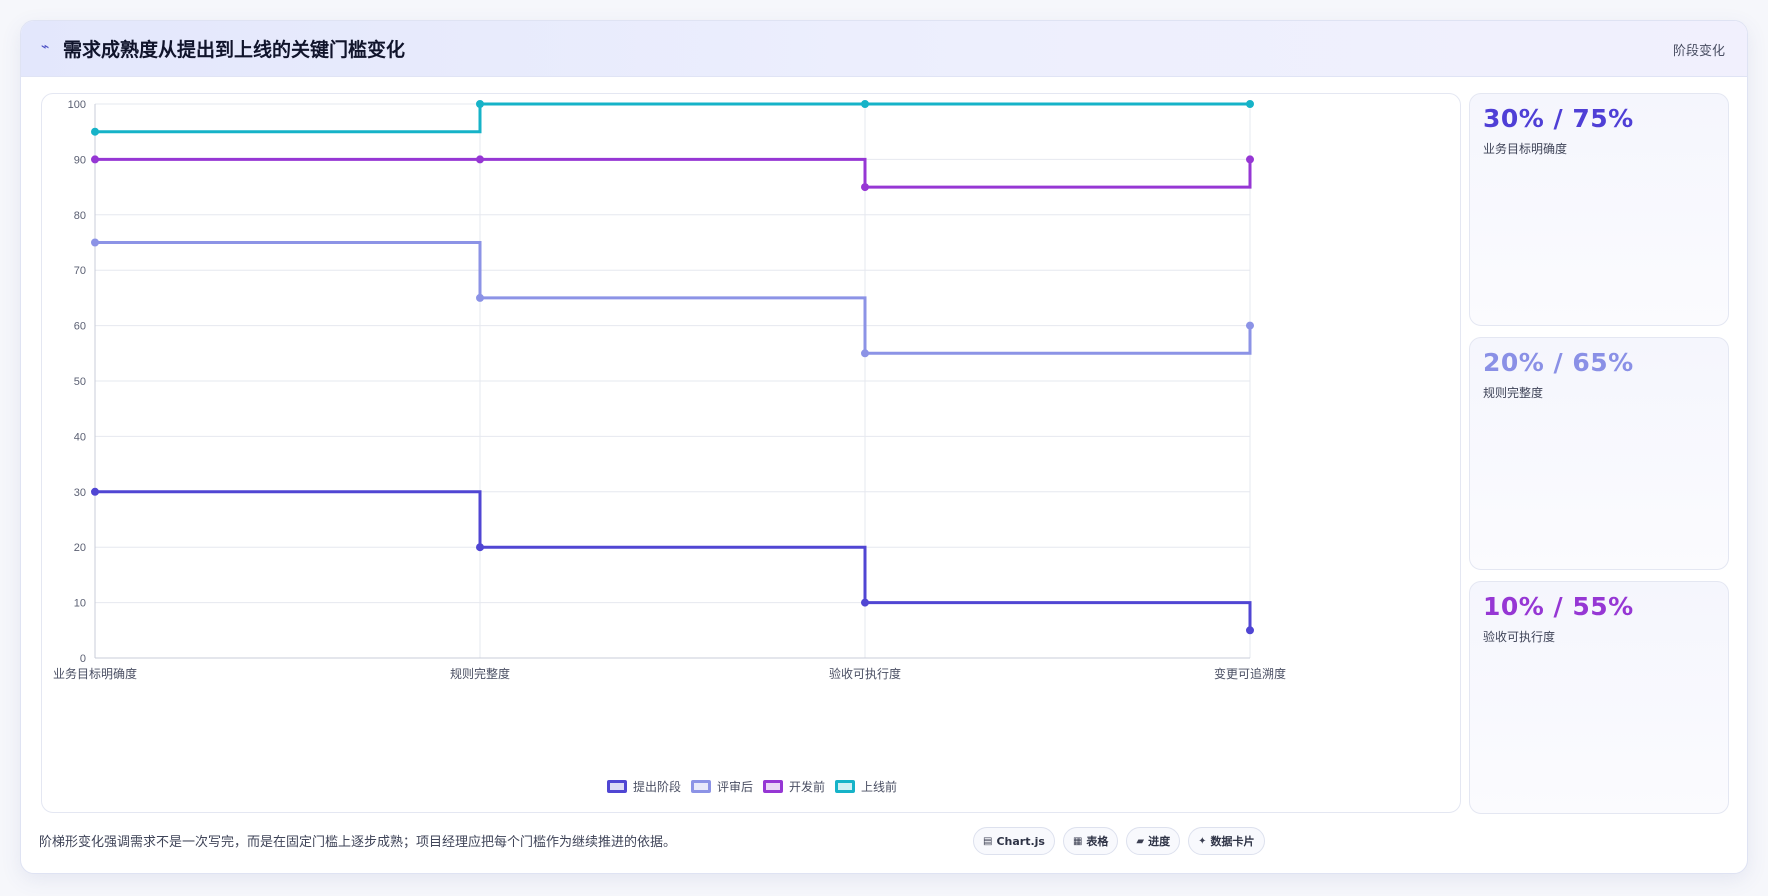  What do you see at coordinates (1097, 841) in the screenshot?
I see `chip-label: 表格` at bounding box center [1097, 841].